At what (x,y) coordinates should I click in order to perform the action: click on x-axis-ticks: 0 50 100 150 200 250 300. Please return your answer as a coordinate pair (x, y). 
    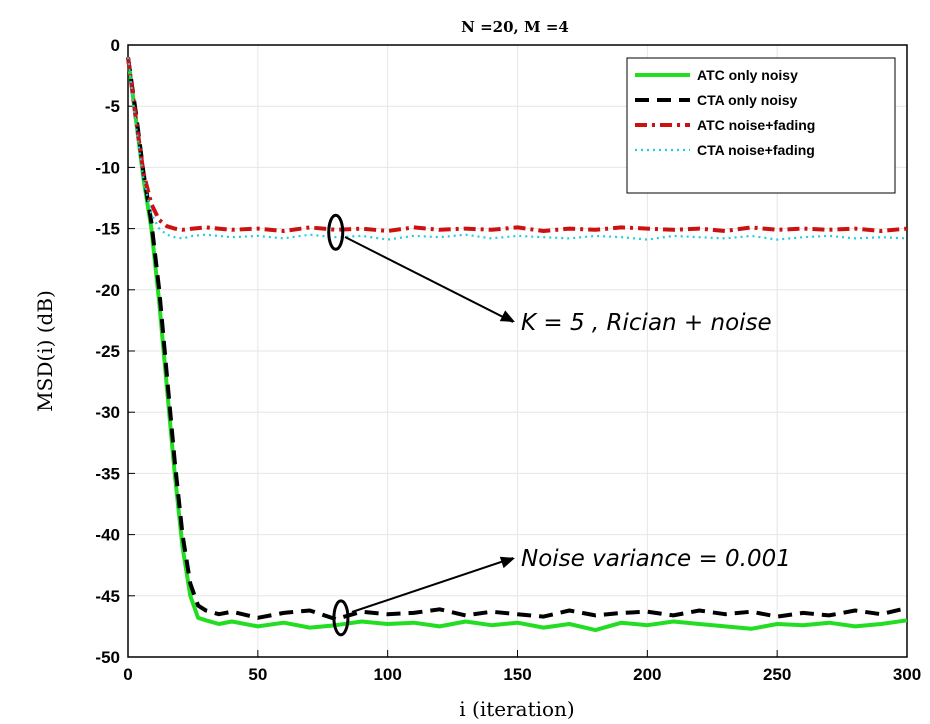
    Looking at the image, I should click on (522, 667).